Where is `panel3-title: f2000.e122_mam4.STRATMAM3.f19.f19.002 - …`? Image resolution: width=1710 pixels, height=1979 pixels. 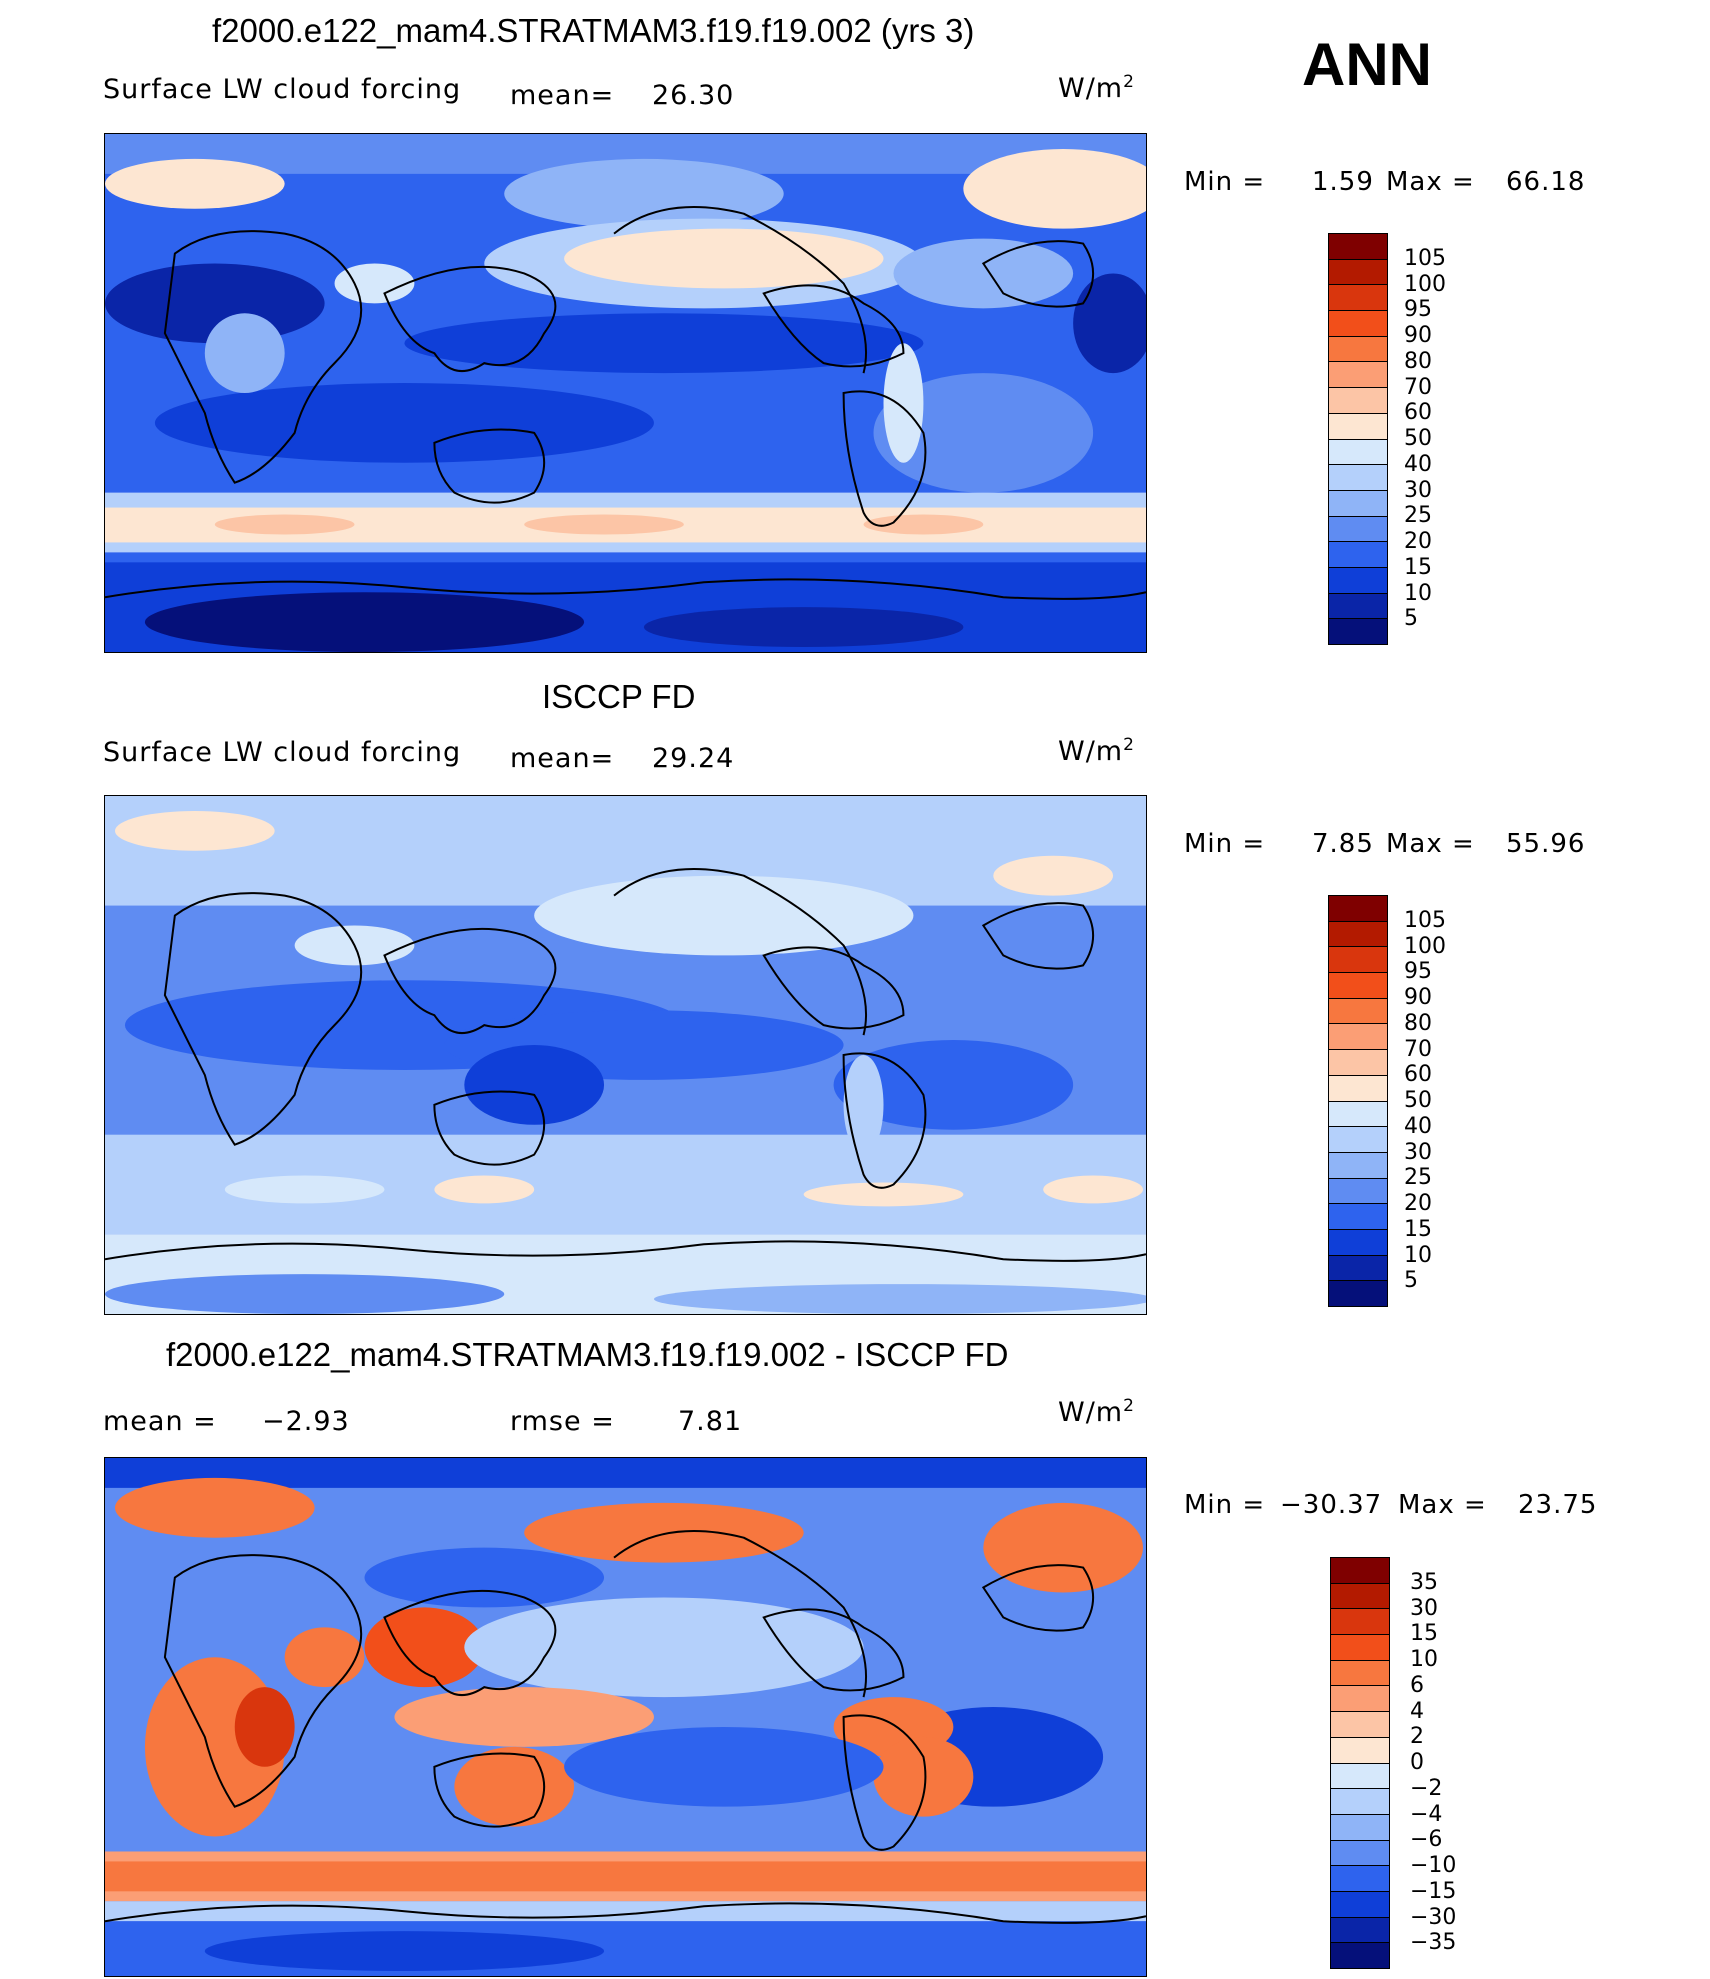 panel3-title: f2000.e122_mam4.STRATMAM3.f19.f19.002 - … is located at coordinates (587, 1354).